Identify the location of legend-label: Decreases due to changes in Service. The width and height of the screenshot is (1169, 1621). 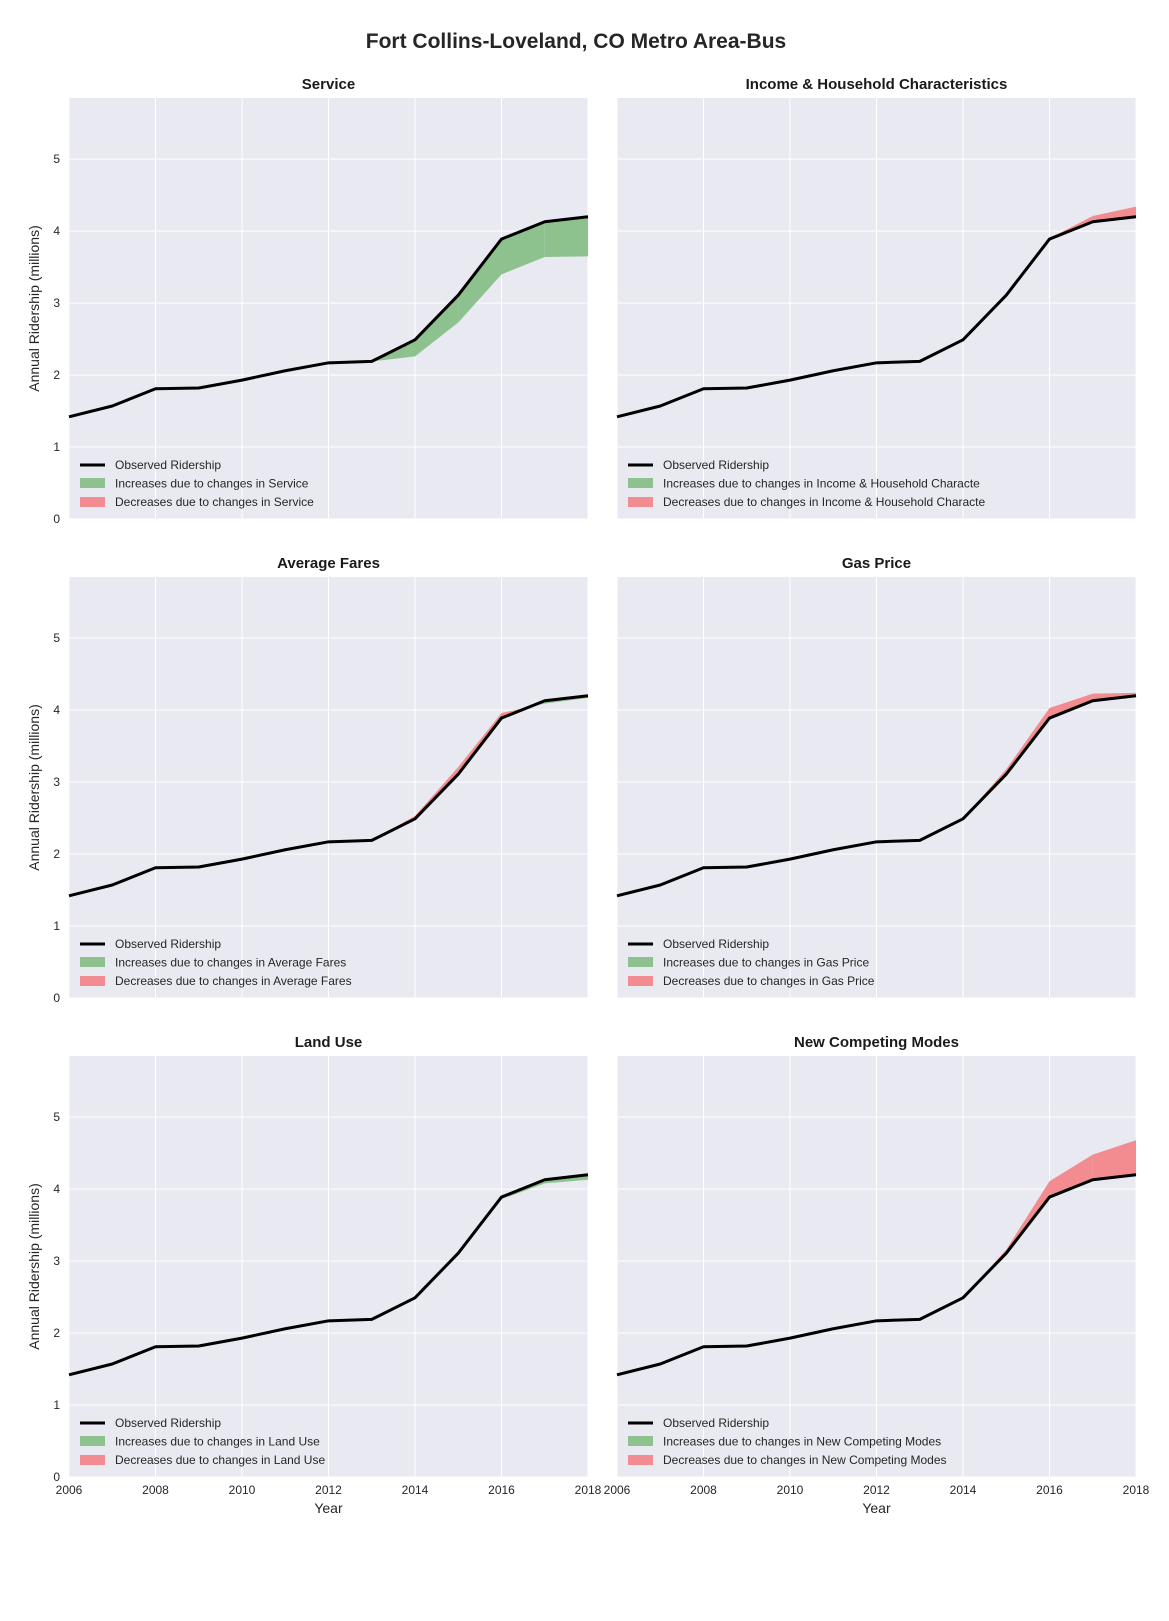
(214, 502).